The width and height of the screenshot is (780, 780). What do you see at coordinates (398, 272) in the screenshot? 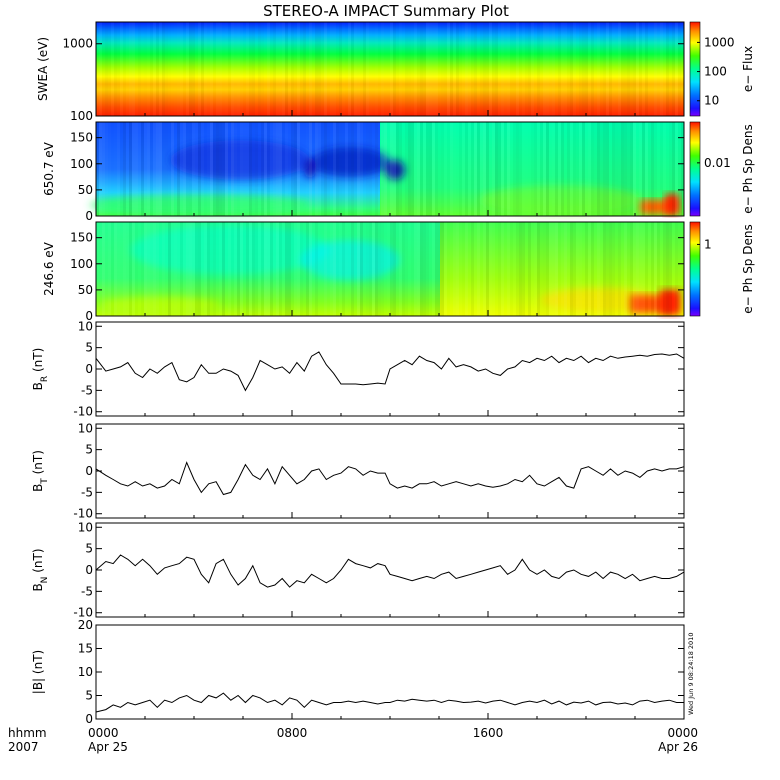
I see `panel-pa-246: 0 50 100 150 246.6 eV 1 e− Ph Sp Dens` at bounding box center [398, 272].